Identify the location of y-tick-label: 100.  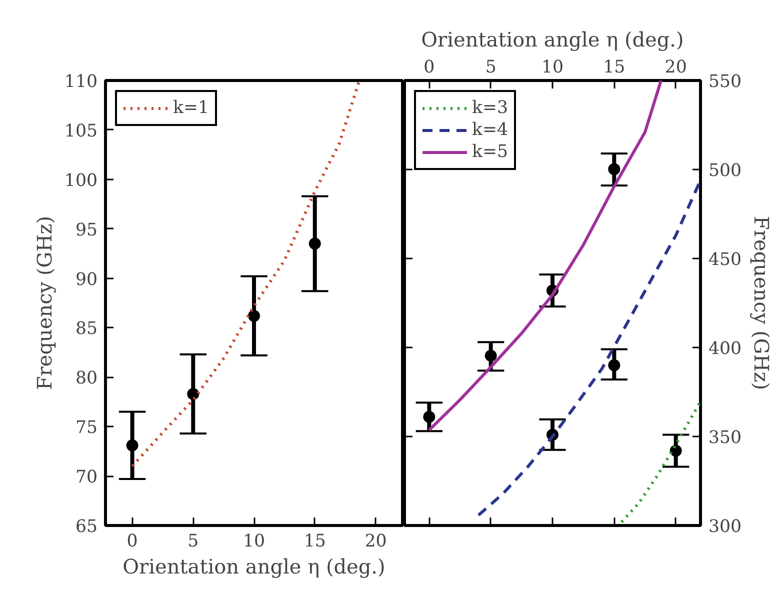
(81, 180).